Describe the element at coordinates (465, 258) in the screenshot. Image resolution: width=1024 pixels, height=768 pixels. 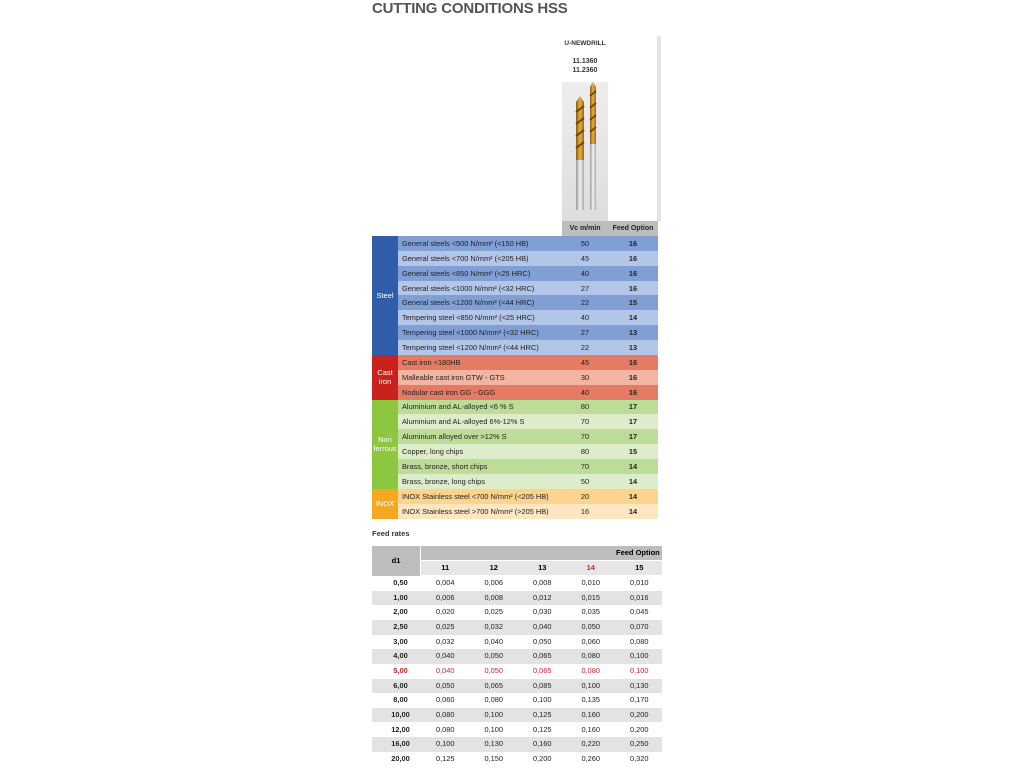
I see `material: General steels <700 N/mm² (<205 HB)` at that location.